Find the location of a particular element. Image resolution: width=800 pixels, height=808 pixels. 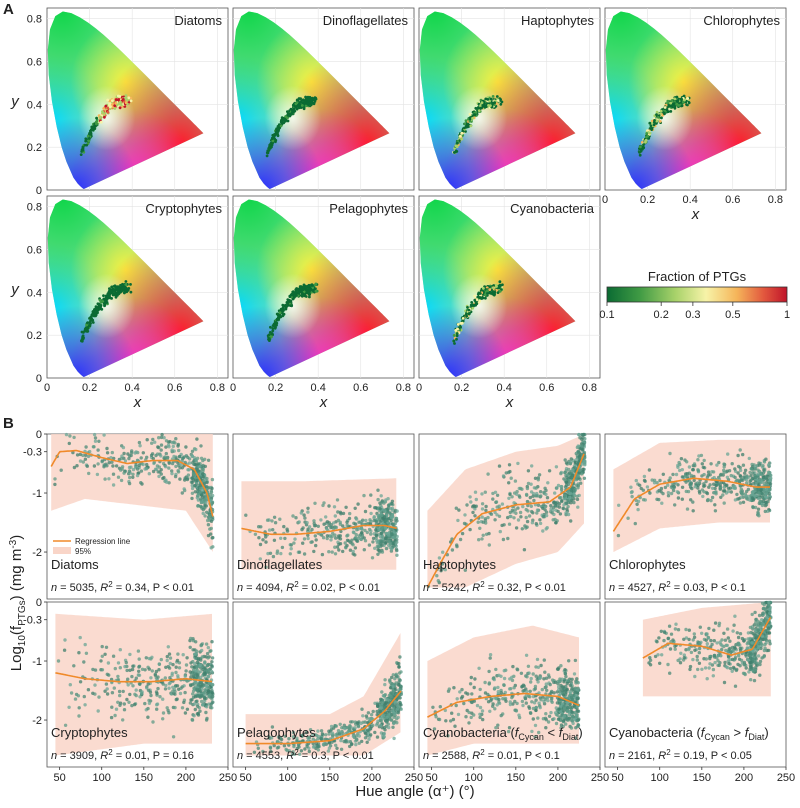

stat-eq: = is located at coordinates (63, 588).